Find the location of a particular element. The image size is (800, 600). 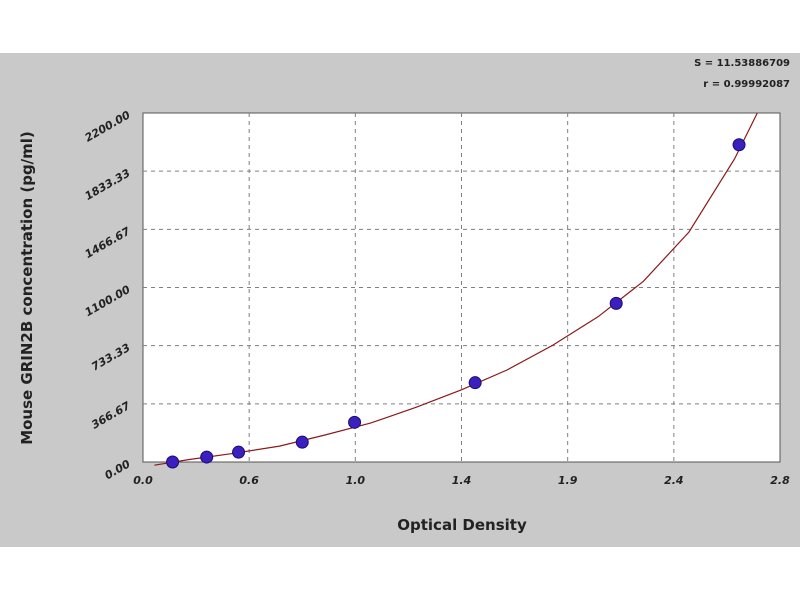

x-tick-label: 0.0 is located at coordinates (143, 480).